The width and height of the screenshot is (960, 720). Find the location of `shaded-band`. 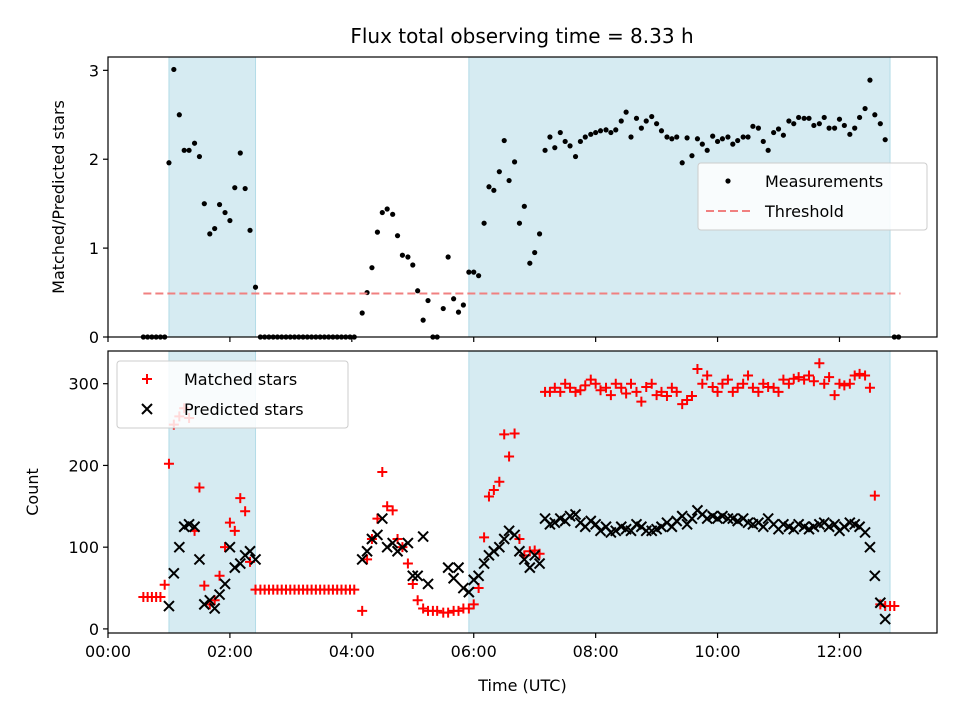

shaded-band is located at coordinates (212, 197).